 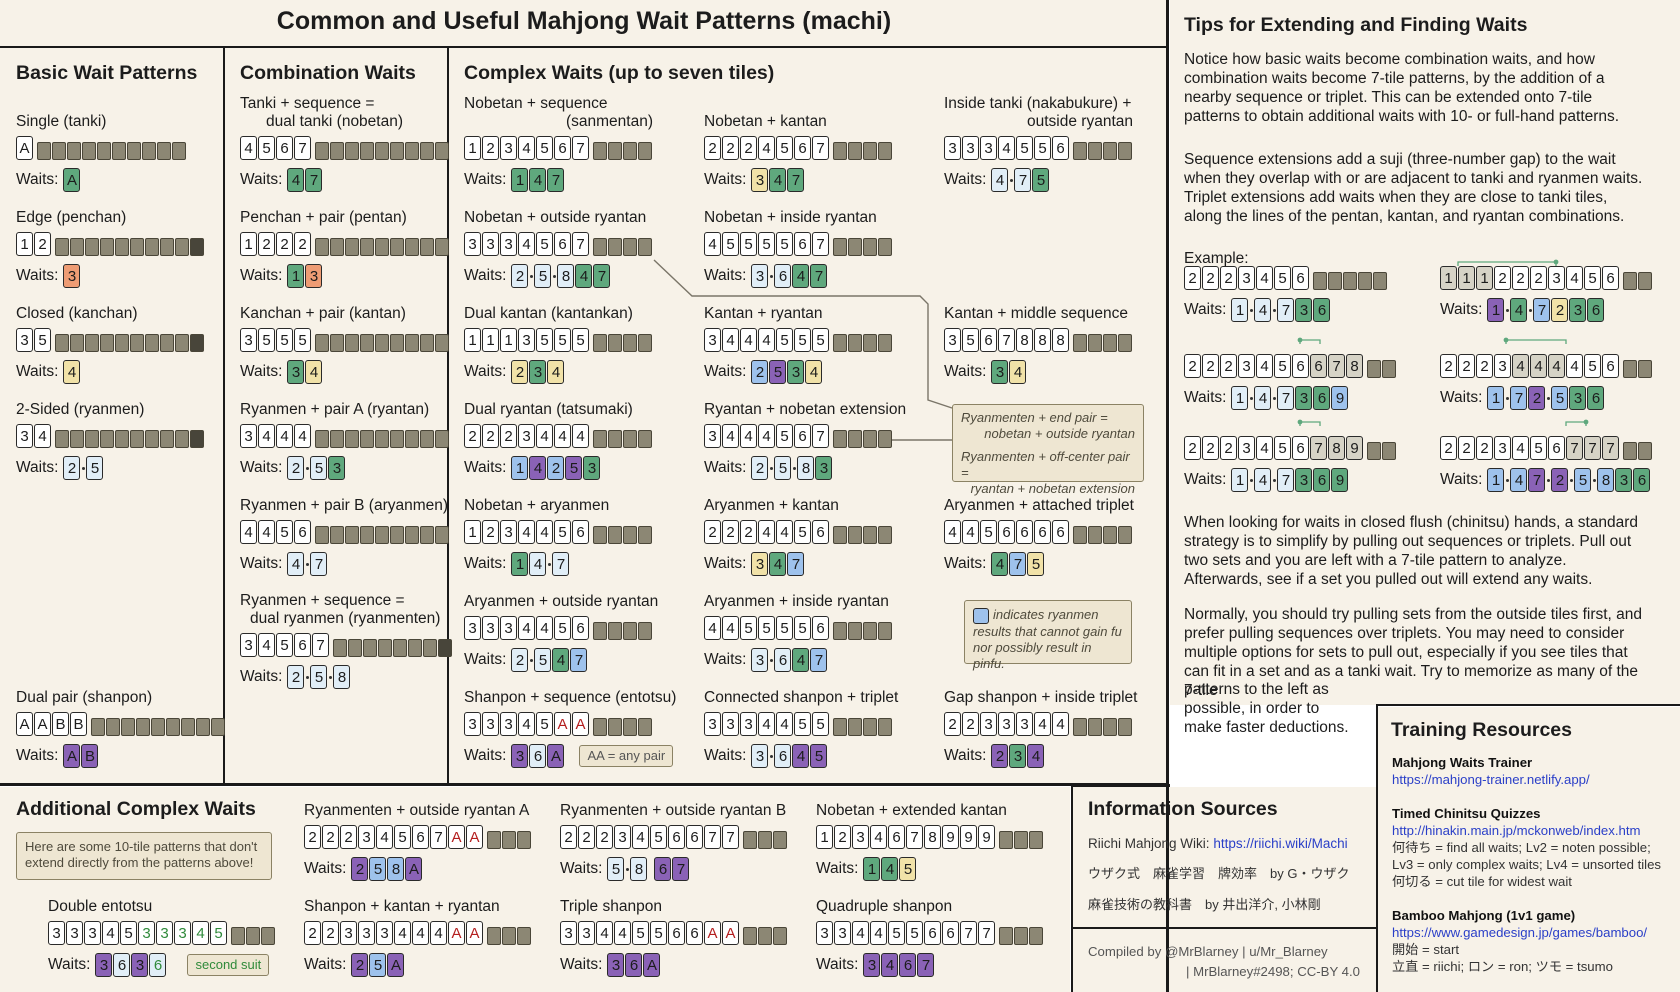 I want to click on credit-line-1: Compiled by @MrBlarney | u/Mr_Blarney, so click(x=1208, y=951).